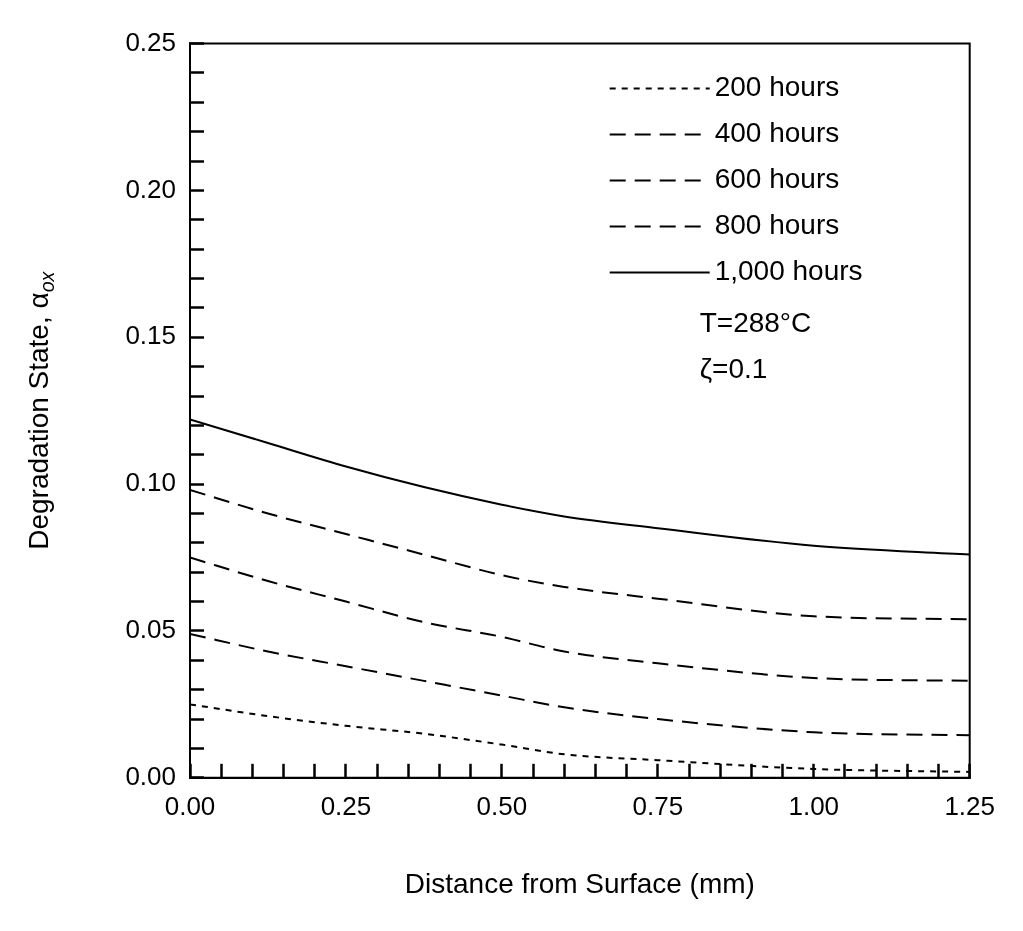 The width and height of the screenshot is (1023, 931). Describe the element at coordinates (733, 369) in the screenshot. I see `annotation: ζ=0.1` at that location.